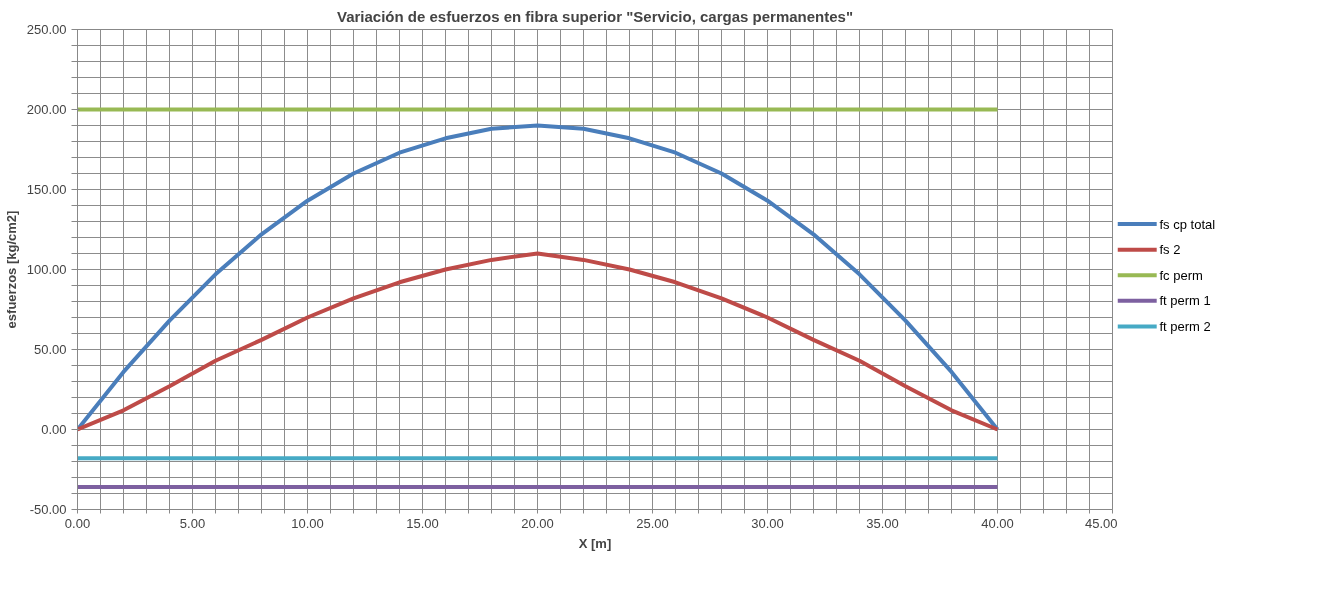 The height and width of the screenshot is (599, 1321). What do you see at coordinates (1181, 275) in the screenshot?
I see `legend-label: fc perm` at bounding box center [1181, 275].